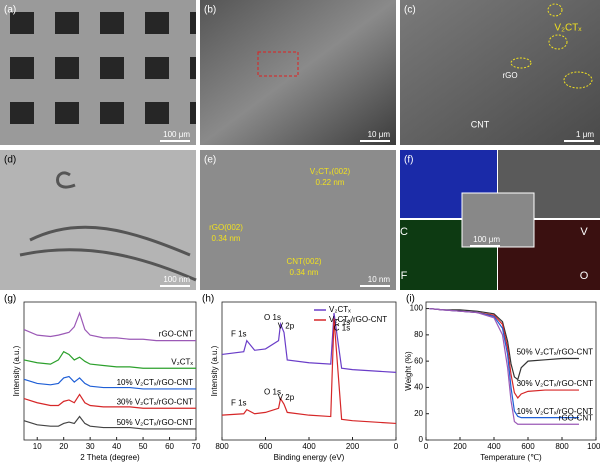  Describe the element at coordinates (63, 446) in the screenshot. I see `x-tick-label: 20` at that location.